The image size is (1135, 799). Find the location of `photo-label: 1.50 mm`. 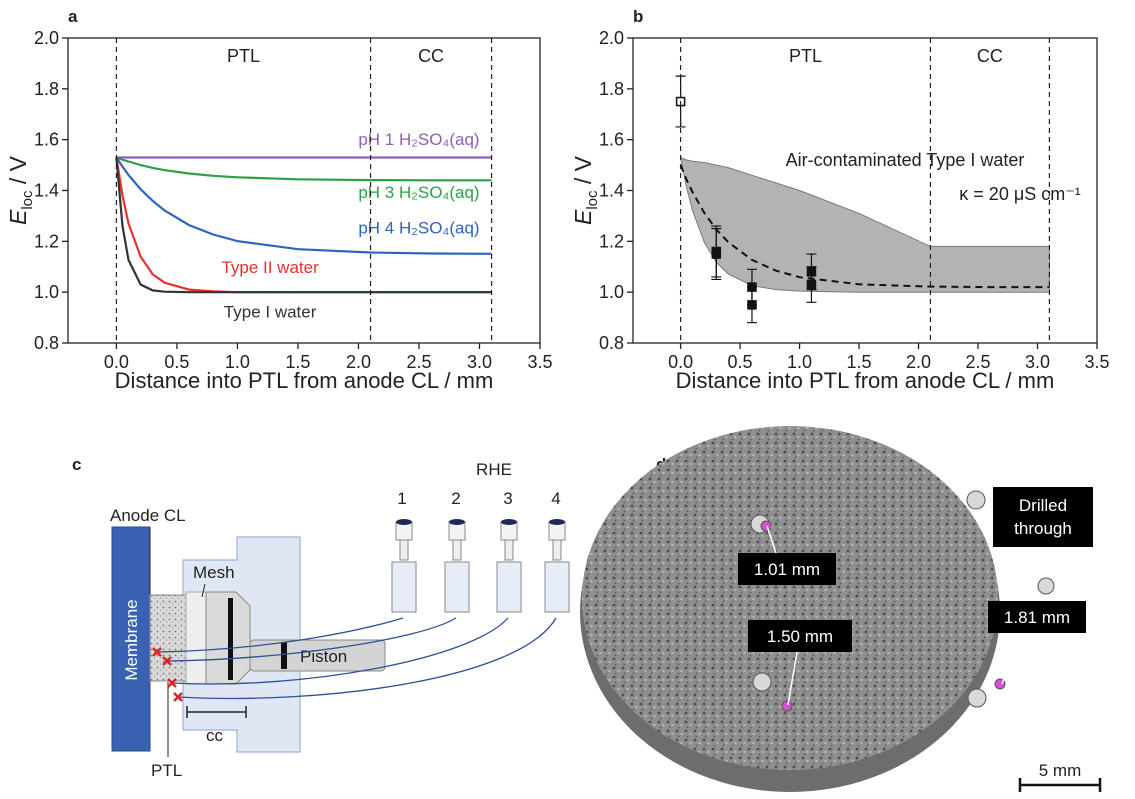

photo-label: 1.50 mm is located at coordinates (800, 636).